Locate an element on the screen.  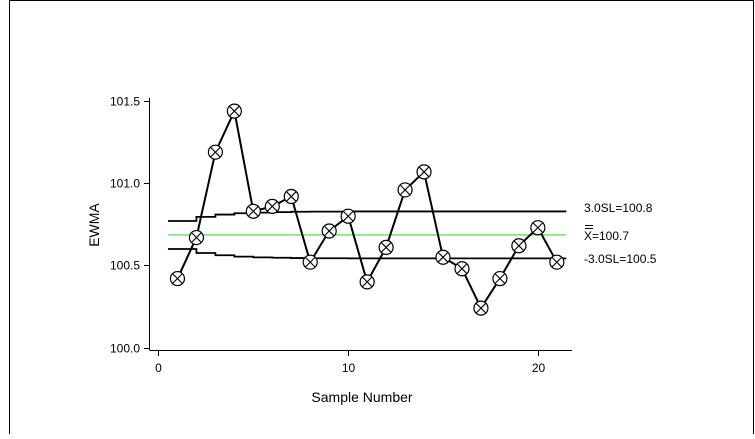
lower-control-limit-line is located at coordinates (367, 254).